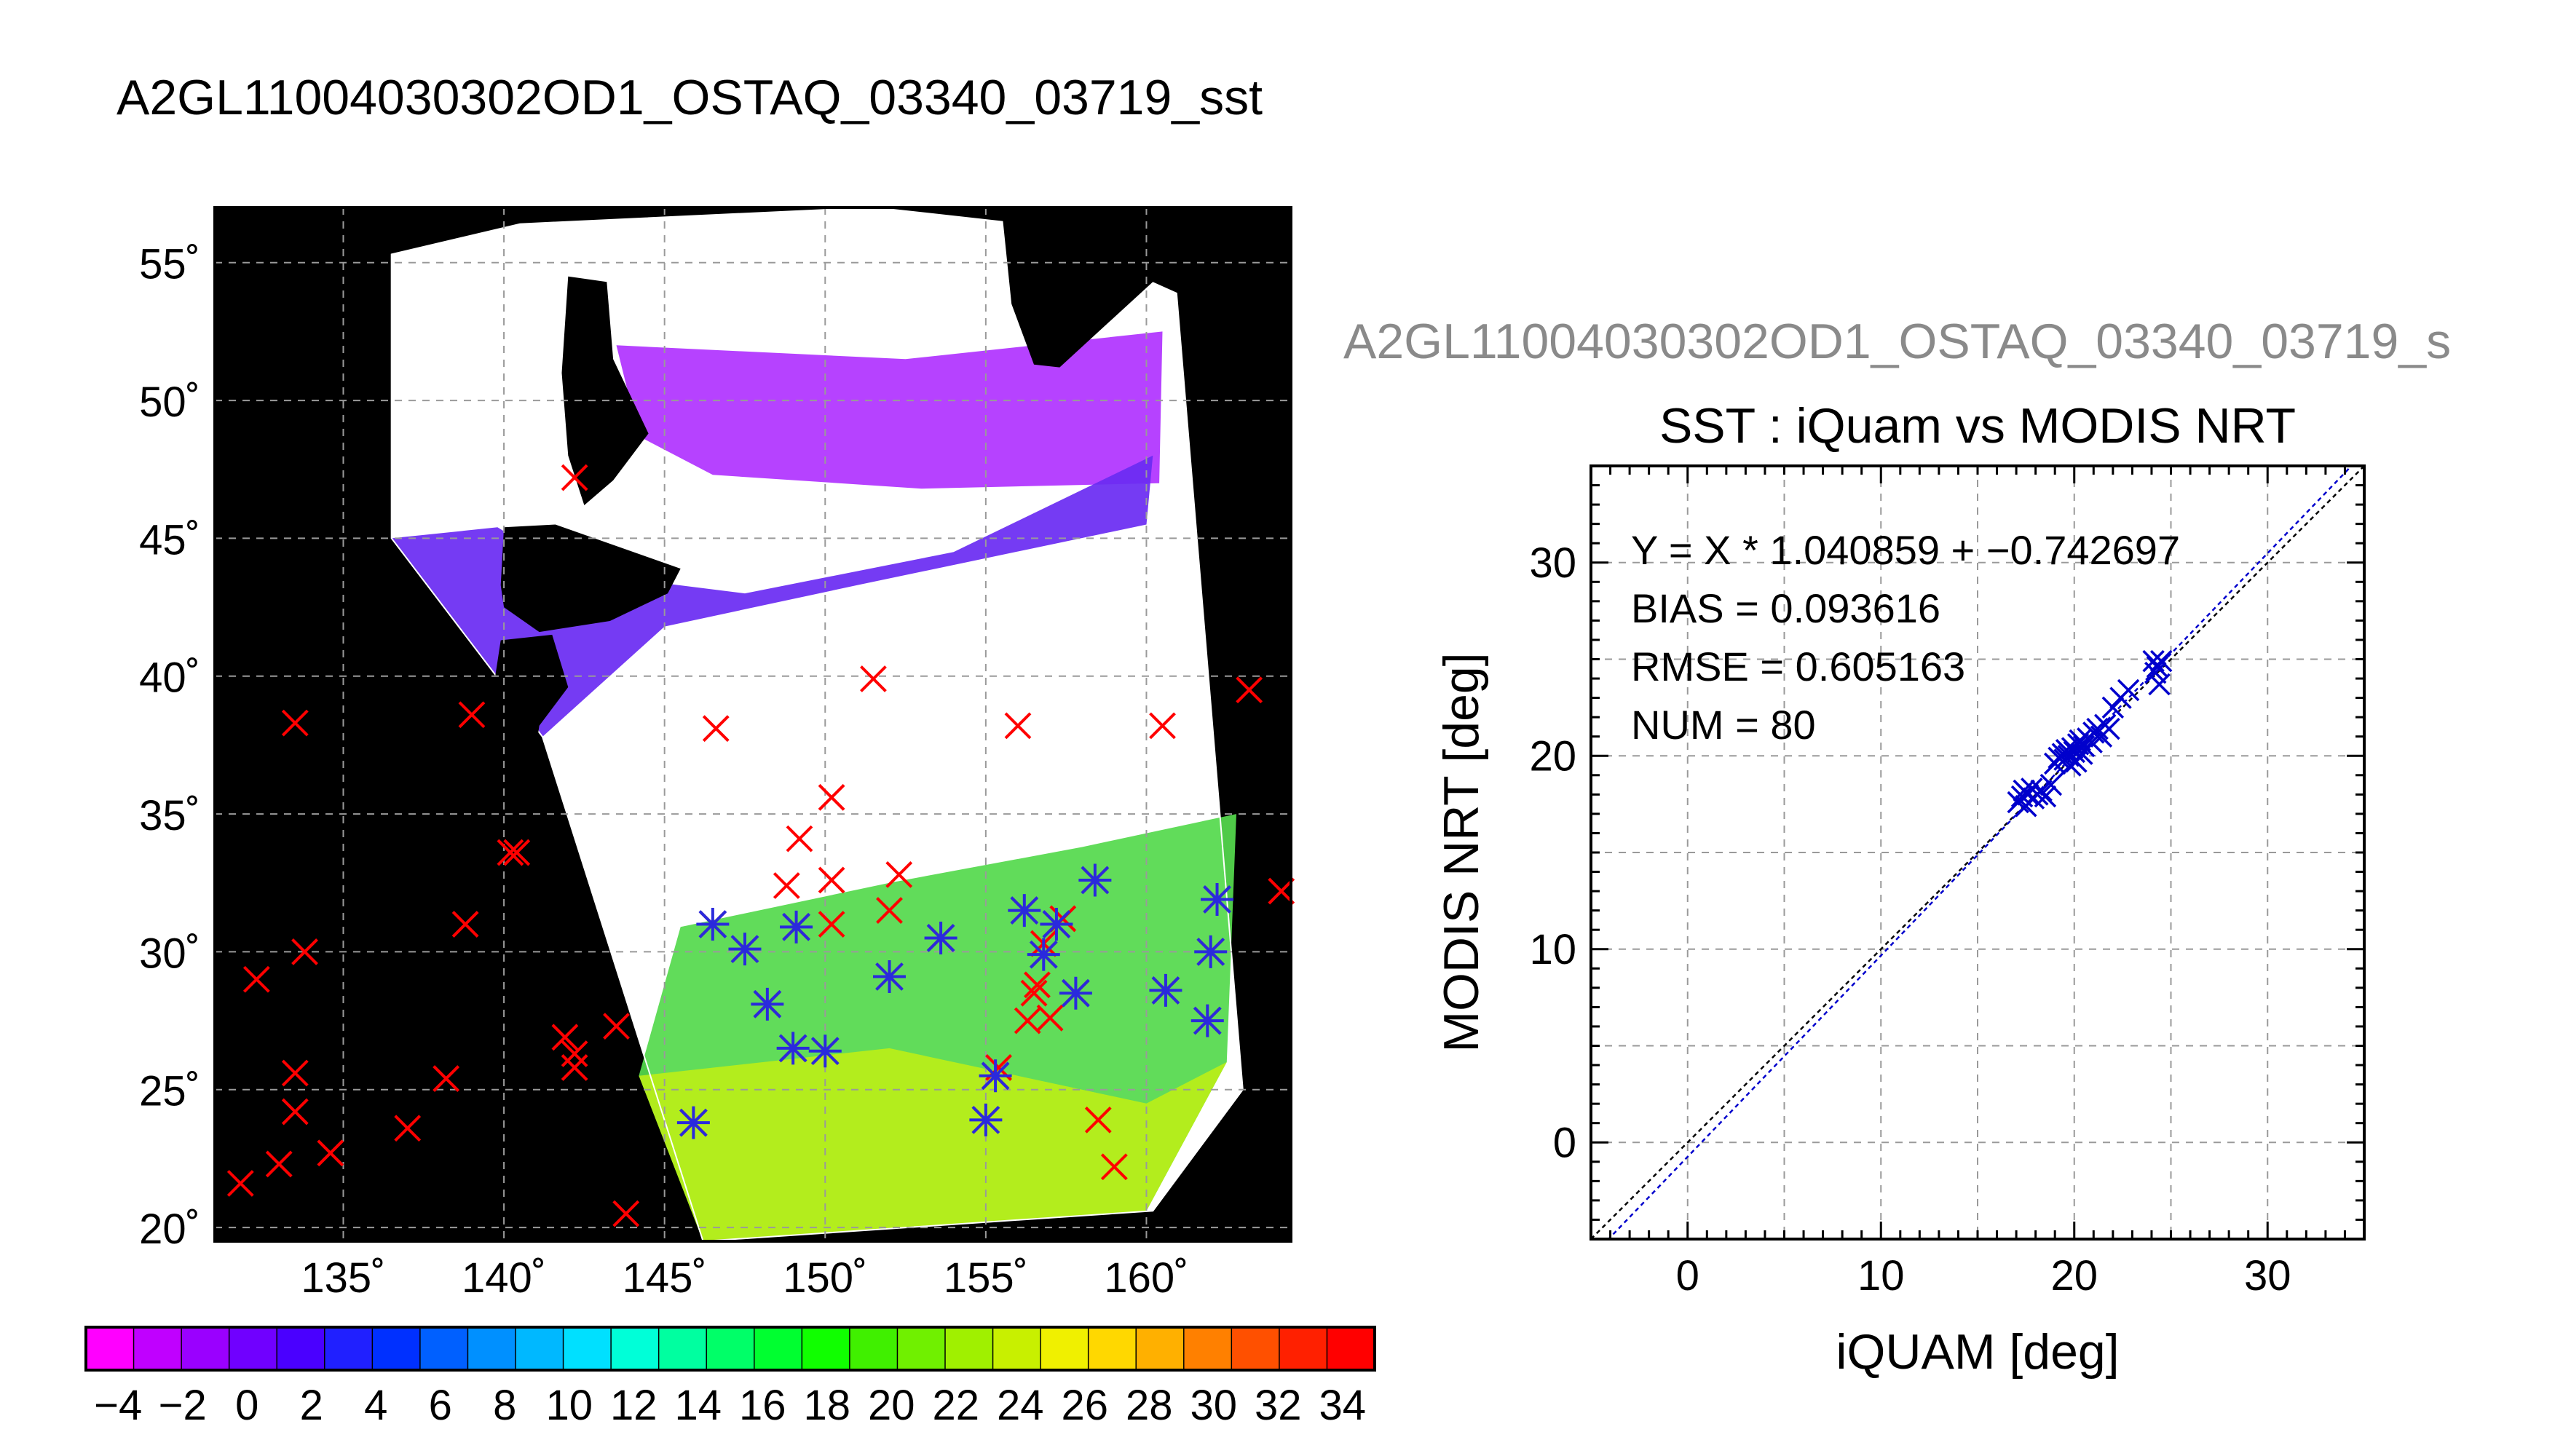 This screenshot has height=1456, width=2555. I want to click on scatter-x-tick-label: 10, so click(1881, 1275).